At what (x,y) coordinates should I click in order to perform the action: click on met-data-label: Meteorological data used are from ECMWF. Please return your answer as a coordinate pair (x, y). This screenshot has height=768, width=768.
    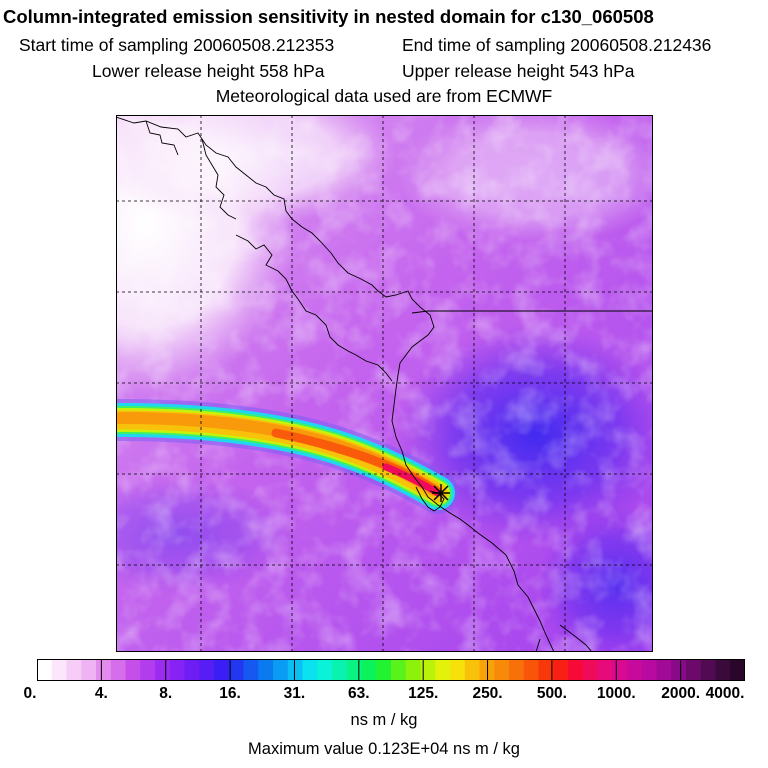
    Looking at the image, I should click on (384, 96).